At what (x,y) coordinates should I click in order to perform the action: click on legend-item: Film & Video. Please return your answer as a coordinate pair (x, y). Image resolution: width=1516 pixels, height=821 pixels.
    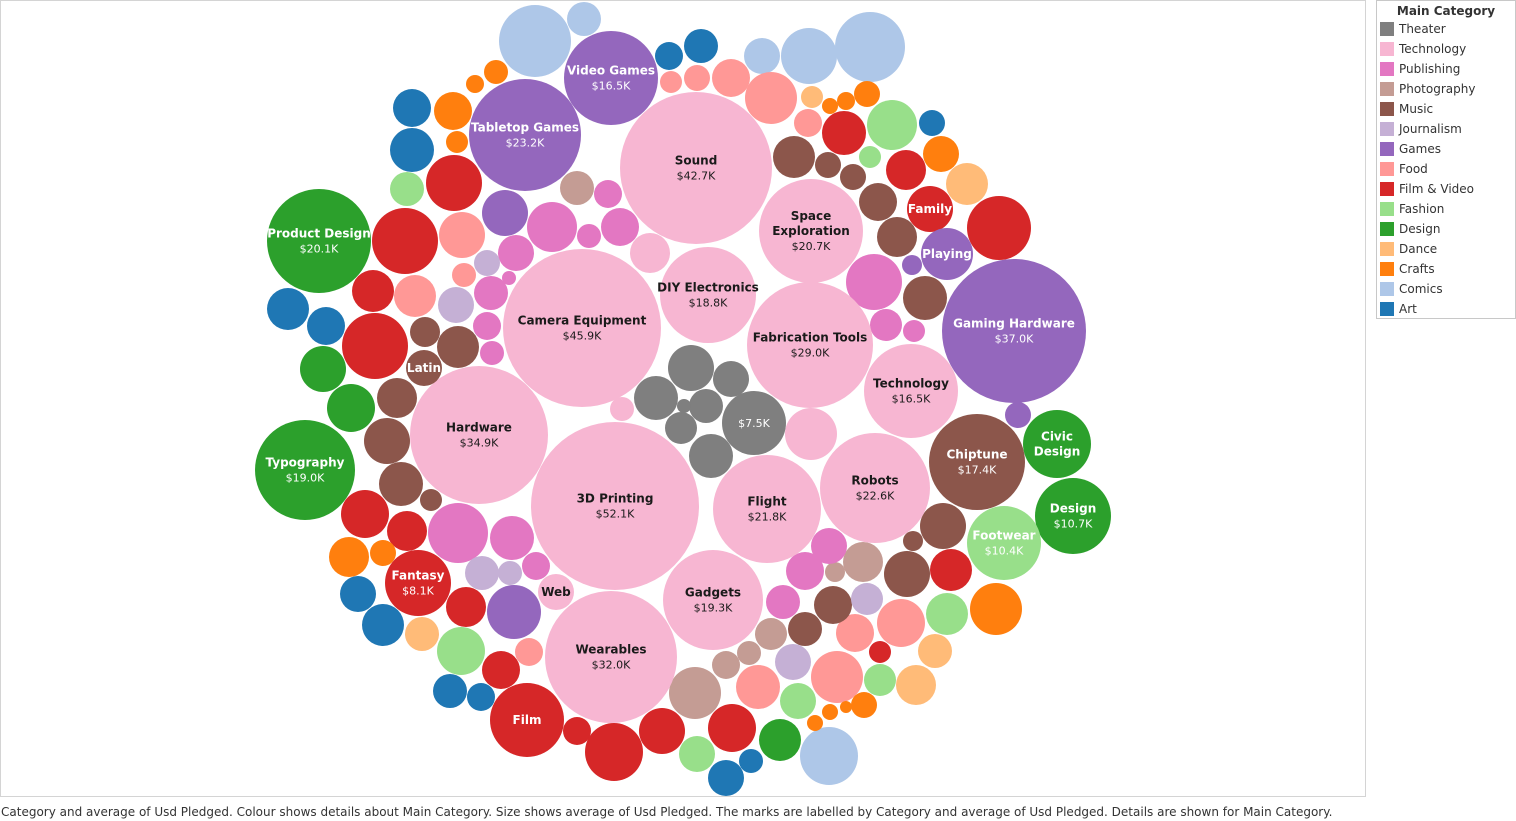
    Looking at the image, I should click on (1427, 189).